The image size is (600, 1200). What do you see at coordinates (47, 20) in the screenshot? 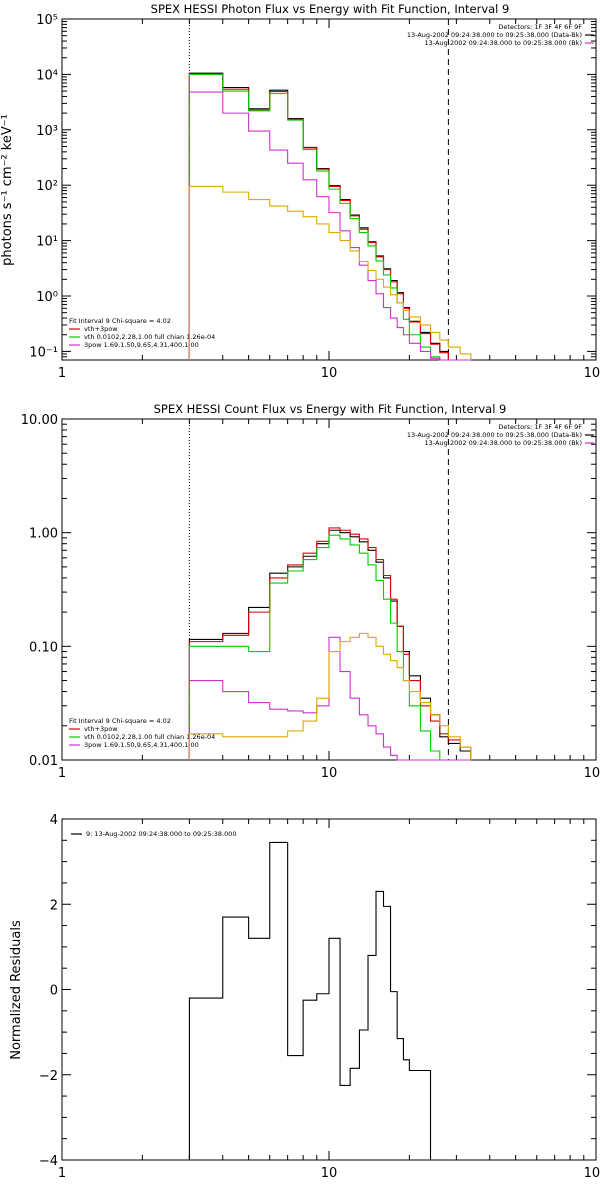
I see `photon-y-tick-label: 10⁵` at bounding box center [47, 20].